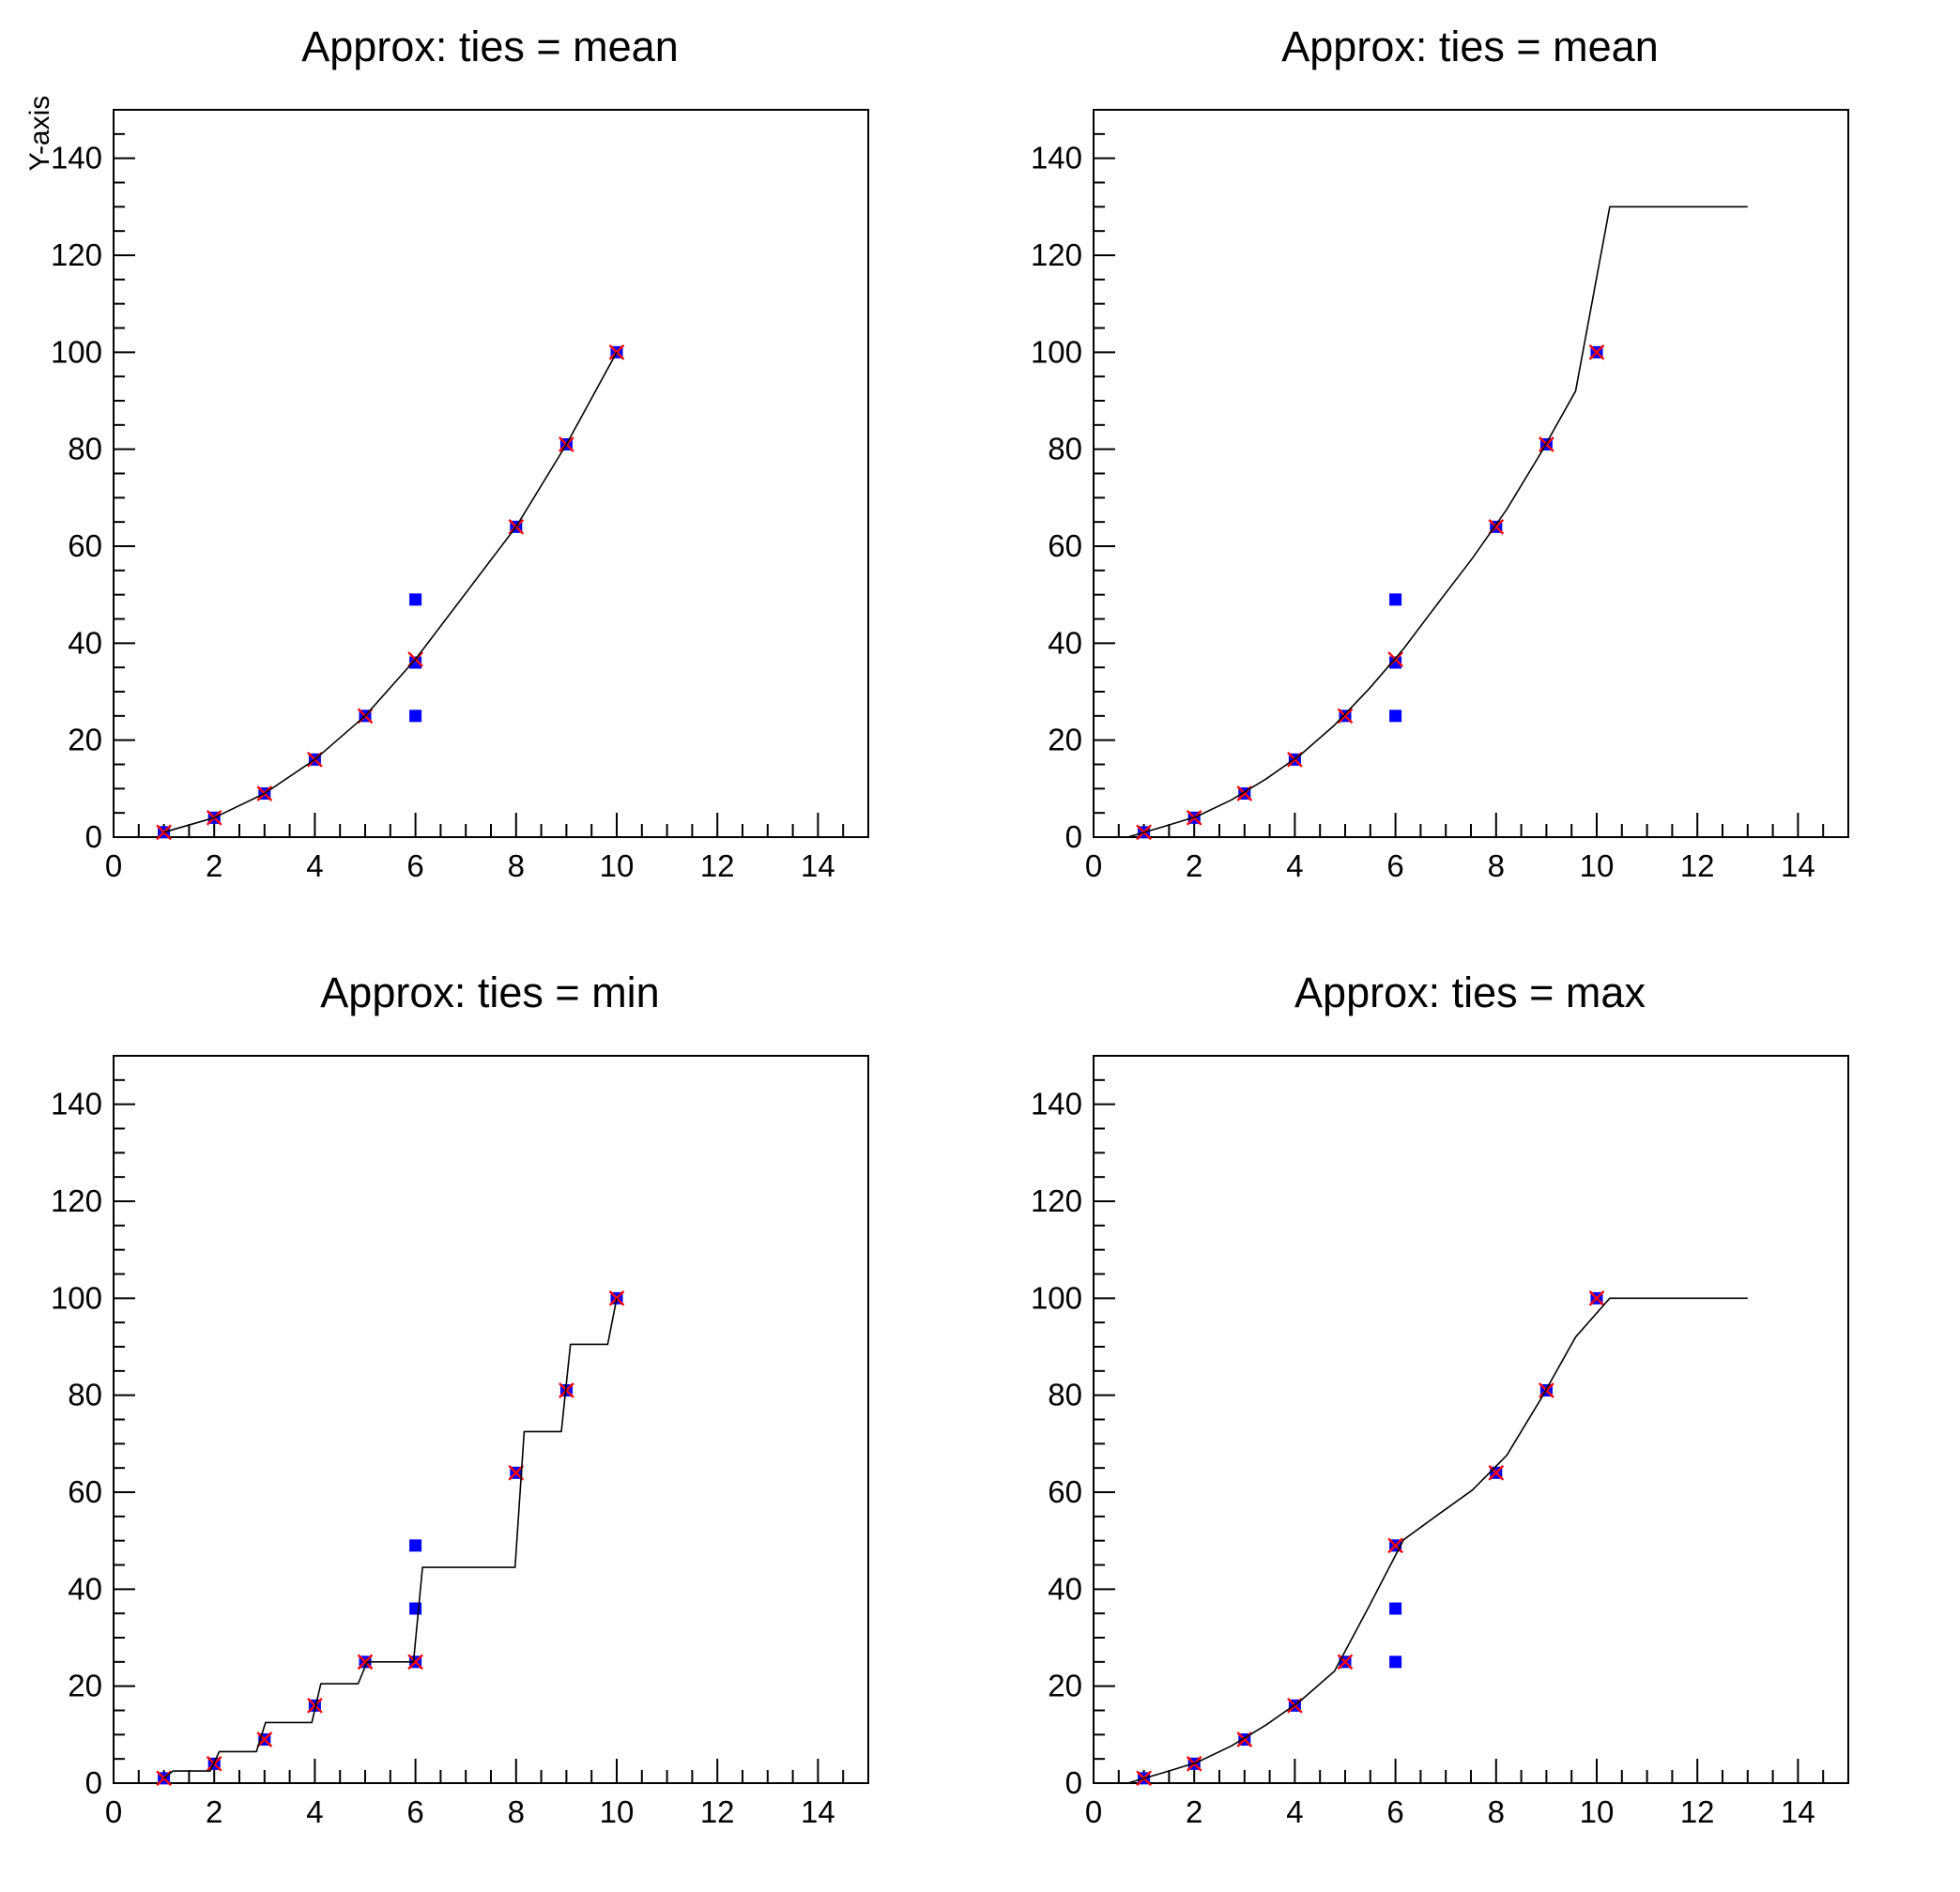  I want to click on plot-title-4: Approx: ties = max, so click(1470, 992).